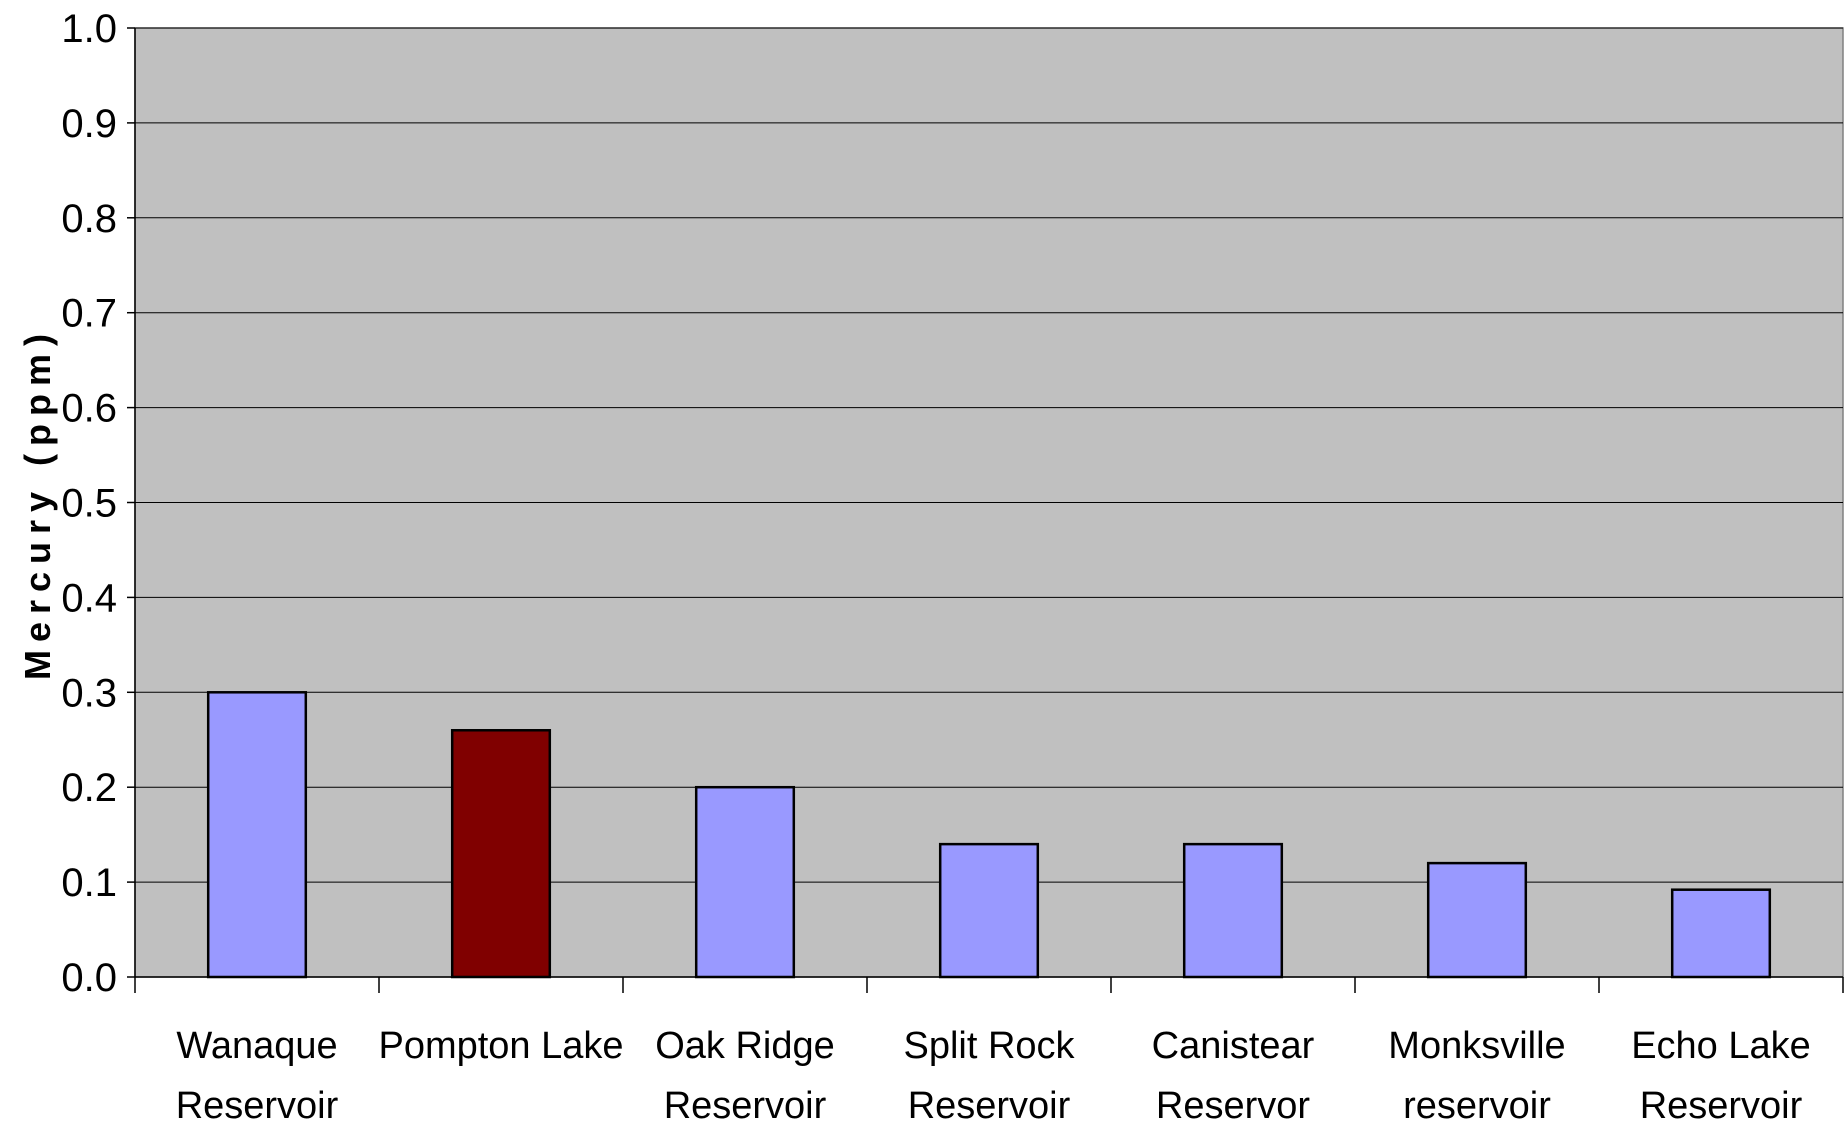  I want to click on x-tick-label: Echo Lake Reservoir, so click(1721, 1075).